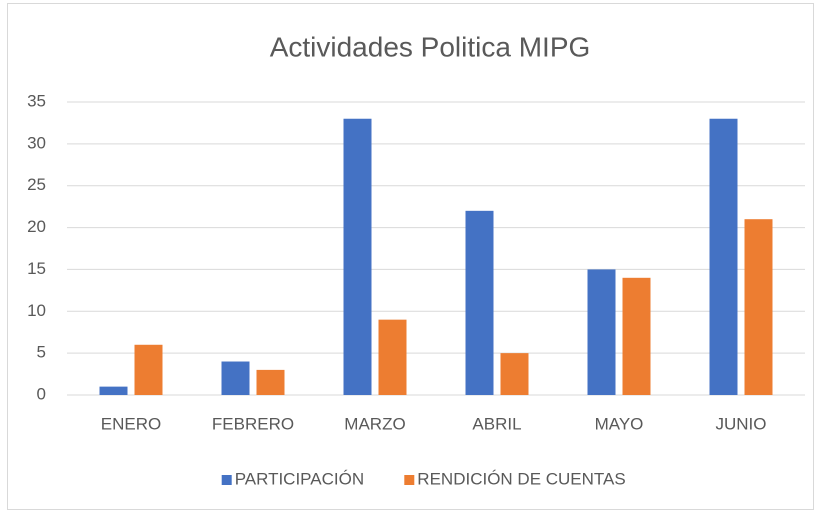  I want to click on x-tick-label: MAYO, so click(619, 423).